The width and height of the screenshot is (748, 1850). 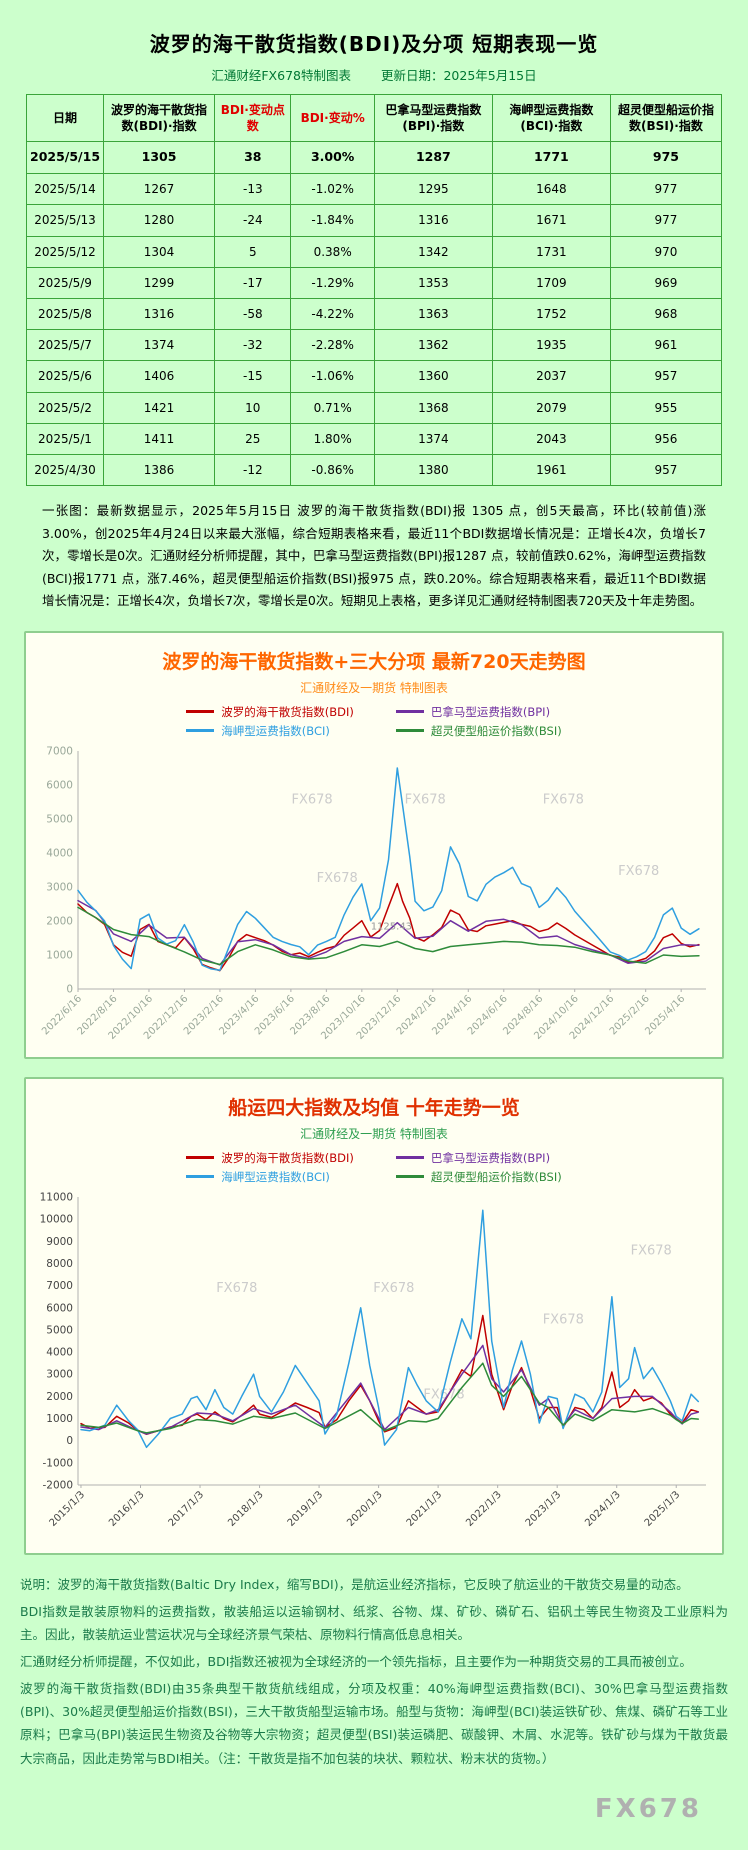 I want to click on table-cell: -0.86%, so click(x=332, y=470).